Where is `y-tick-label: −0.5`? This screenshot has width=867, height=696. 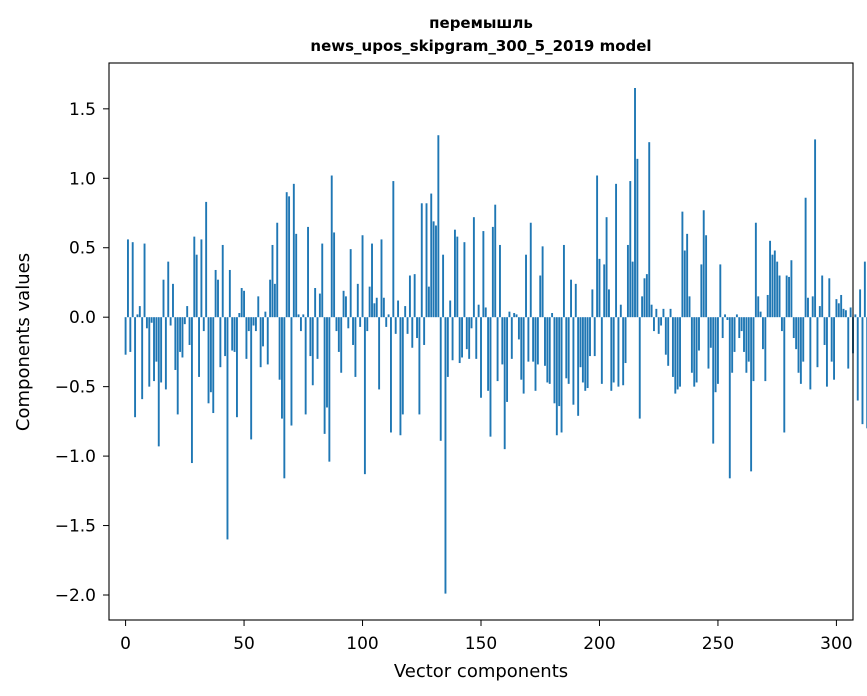
y-tick-label: −0.5 is located at coordinates (75, 388).